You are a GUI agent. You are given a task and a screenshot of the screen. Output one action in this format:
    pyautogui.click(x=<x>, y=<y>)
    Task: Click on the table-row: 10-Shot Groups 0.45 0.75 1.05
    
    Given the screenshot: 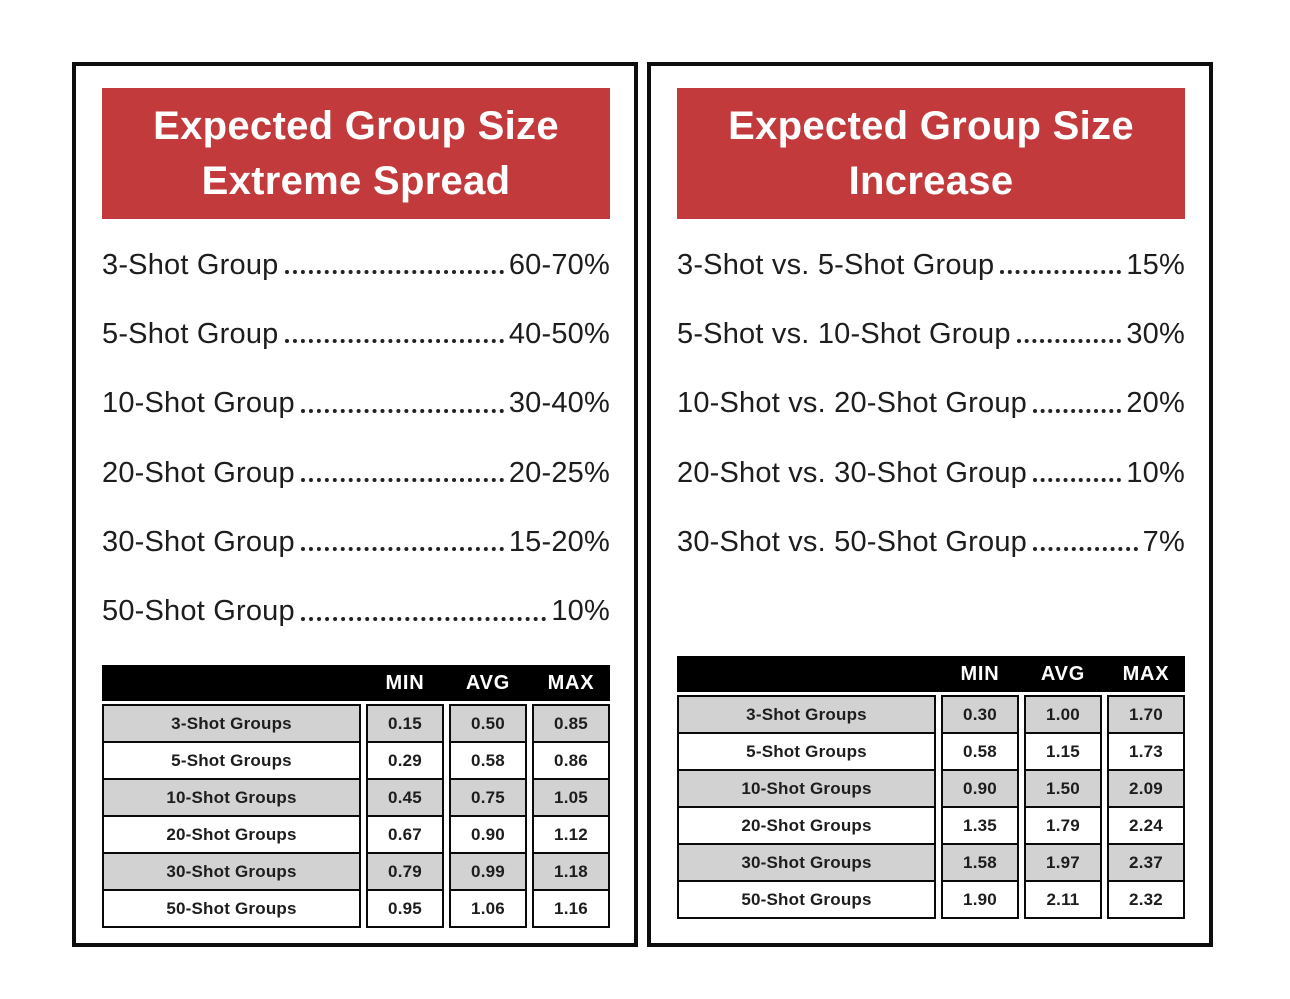 What is the action you would take?
    pyautogui.click(x=356, y=797)
    